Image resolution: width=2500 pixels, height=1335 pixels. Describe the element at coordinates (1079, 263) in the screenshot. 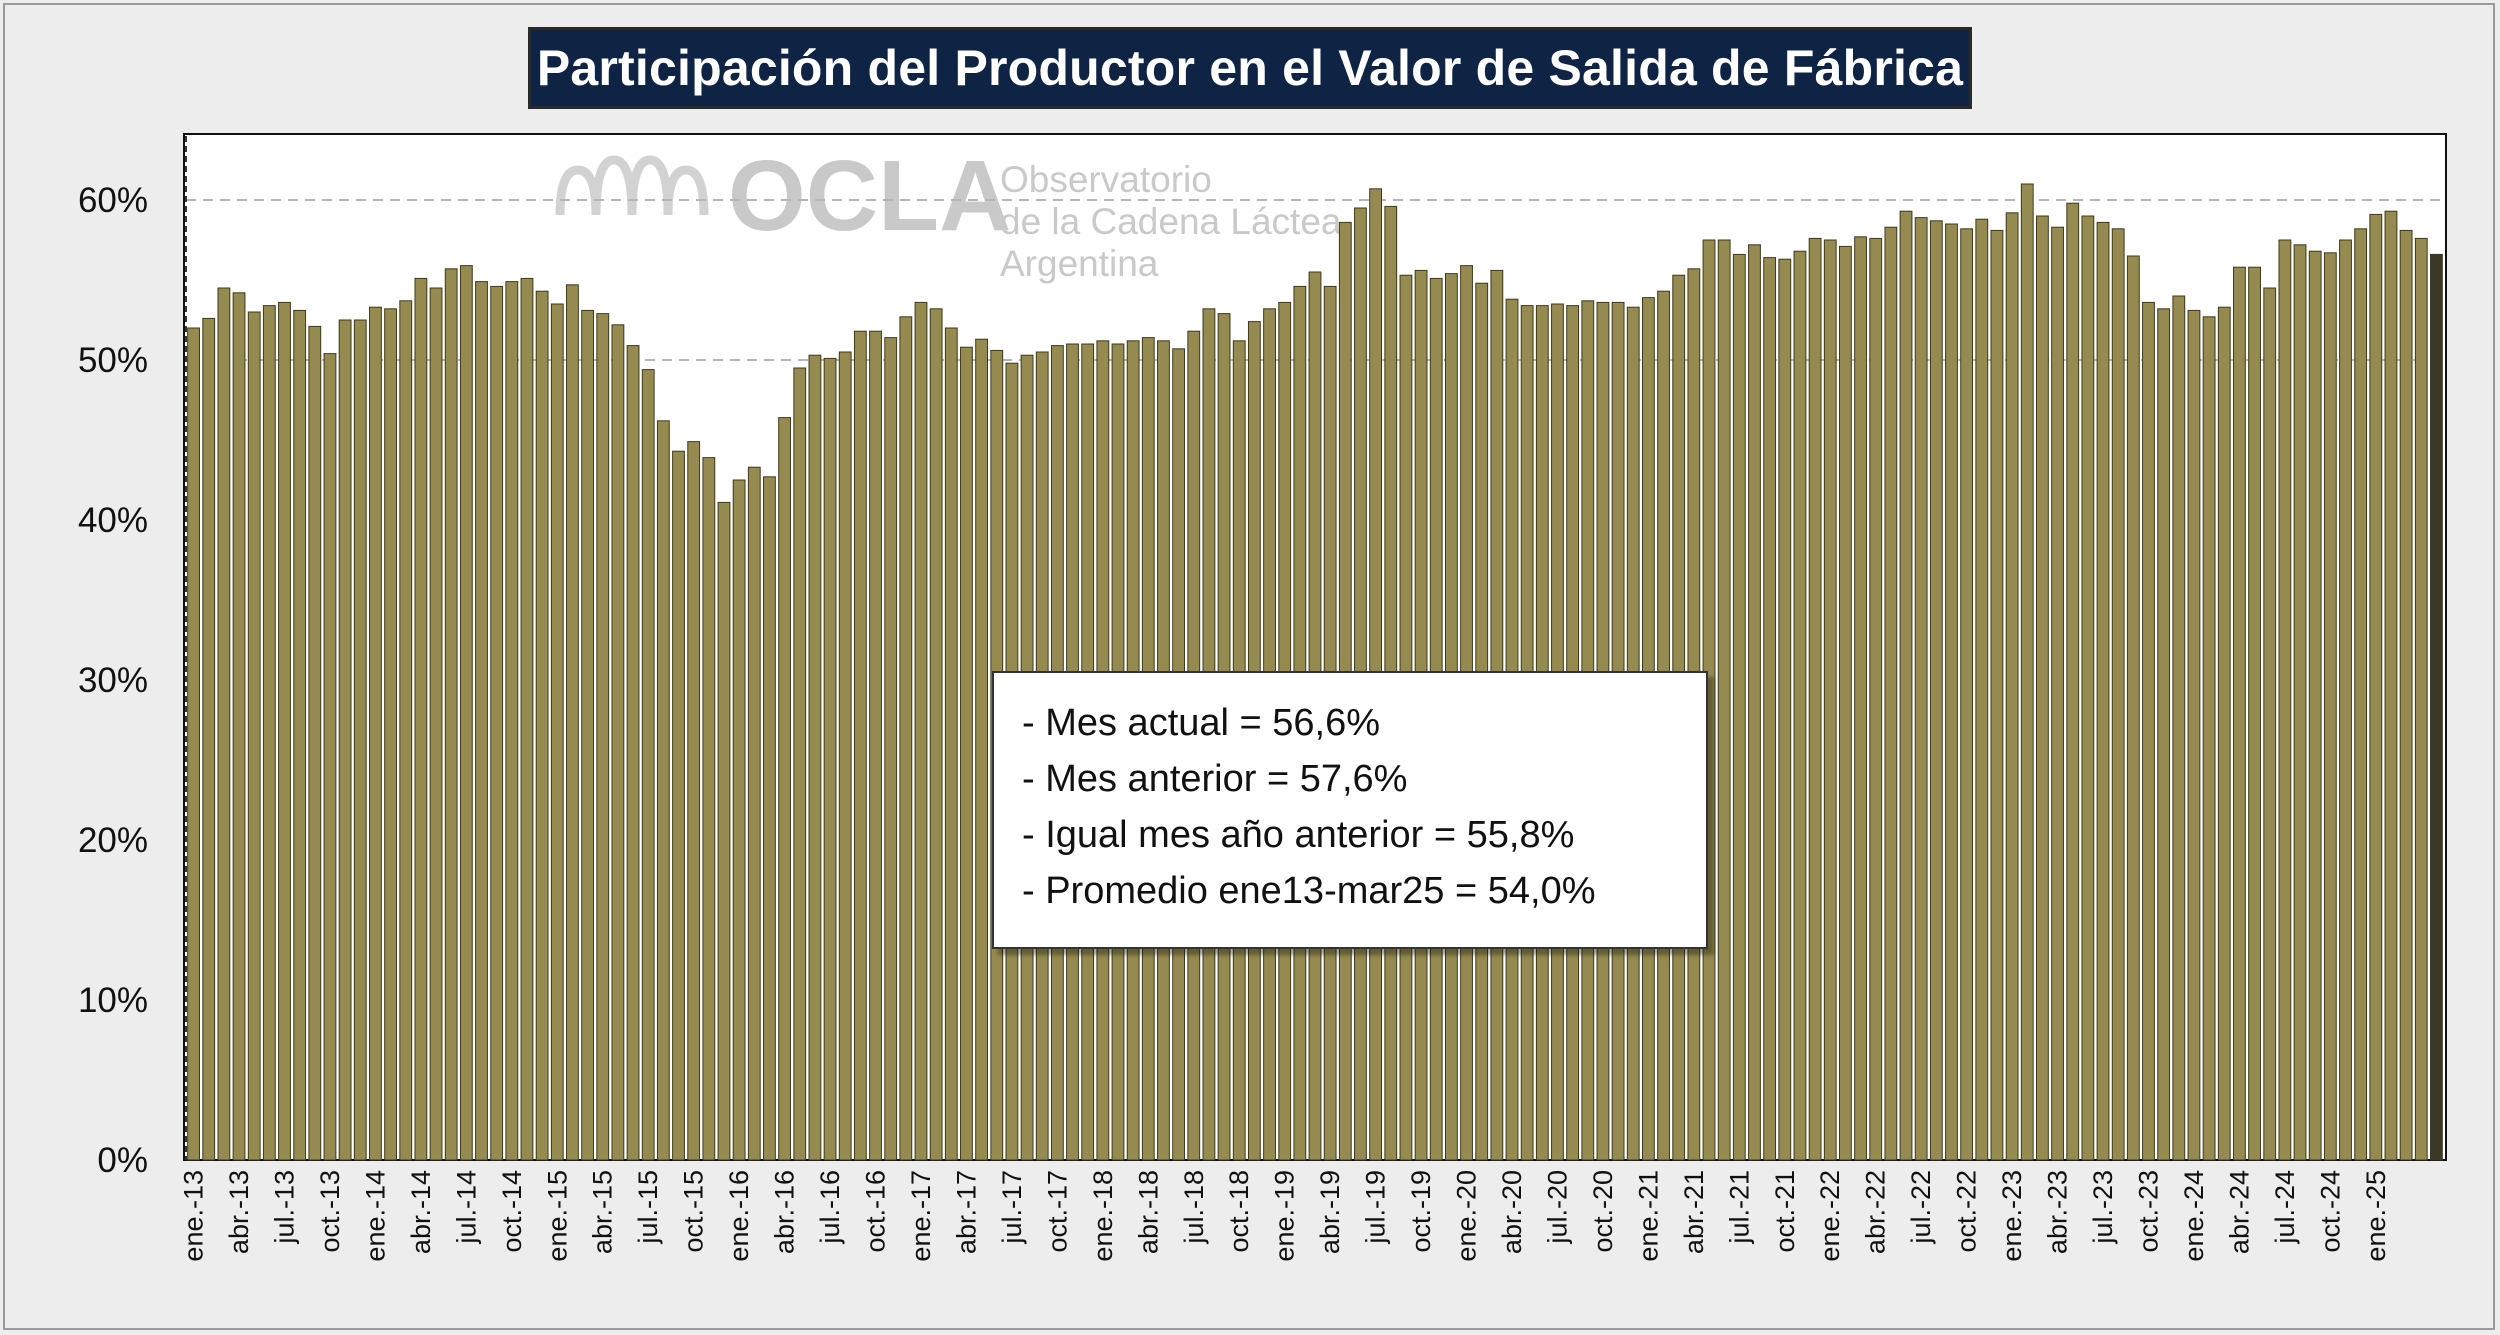

I see `ocla-line-3: Argentina` at that location.